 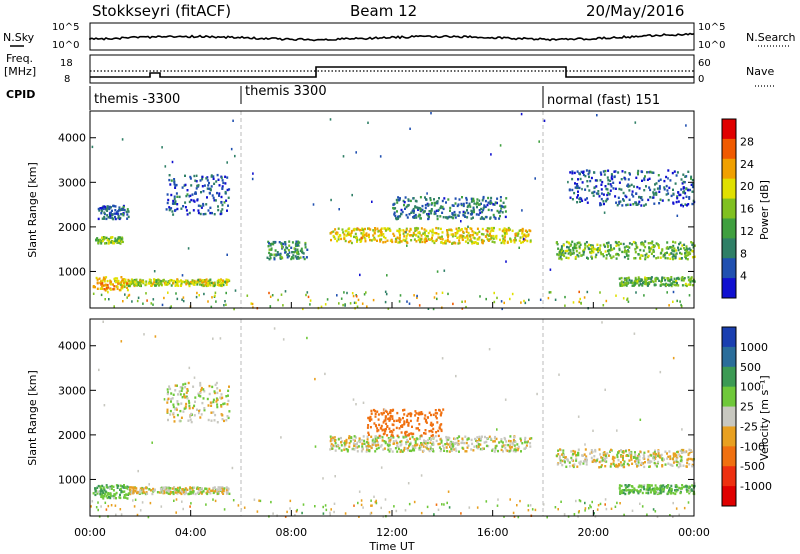 I want to click on ytick-label: 1000, so click(x=72, y=271).